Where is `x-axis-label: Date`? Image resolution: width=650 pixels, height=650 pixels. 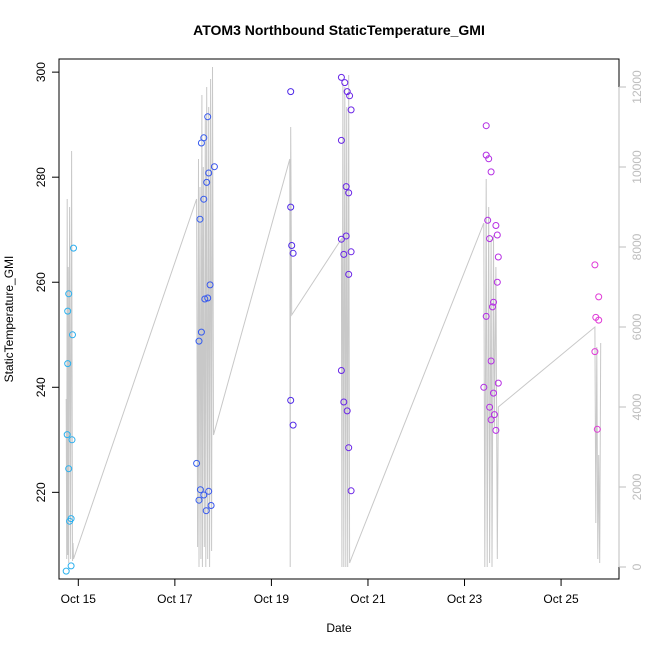
x-axis-label: Date is located at coordinates (339, 628).